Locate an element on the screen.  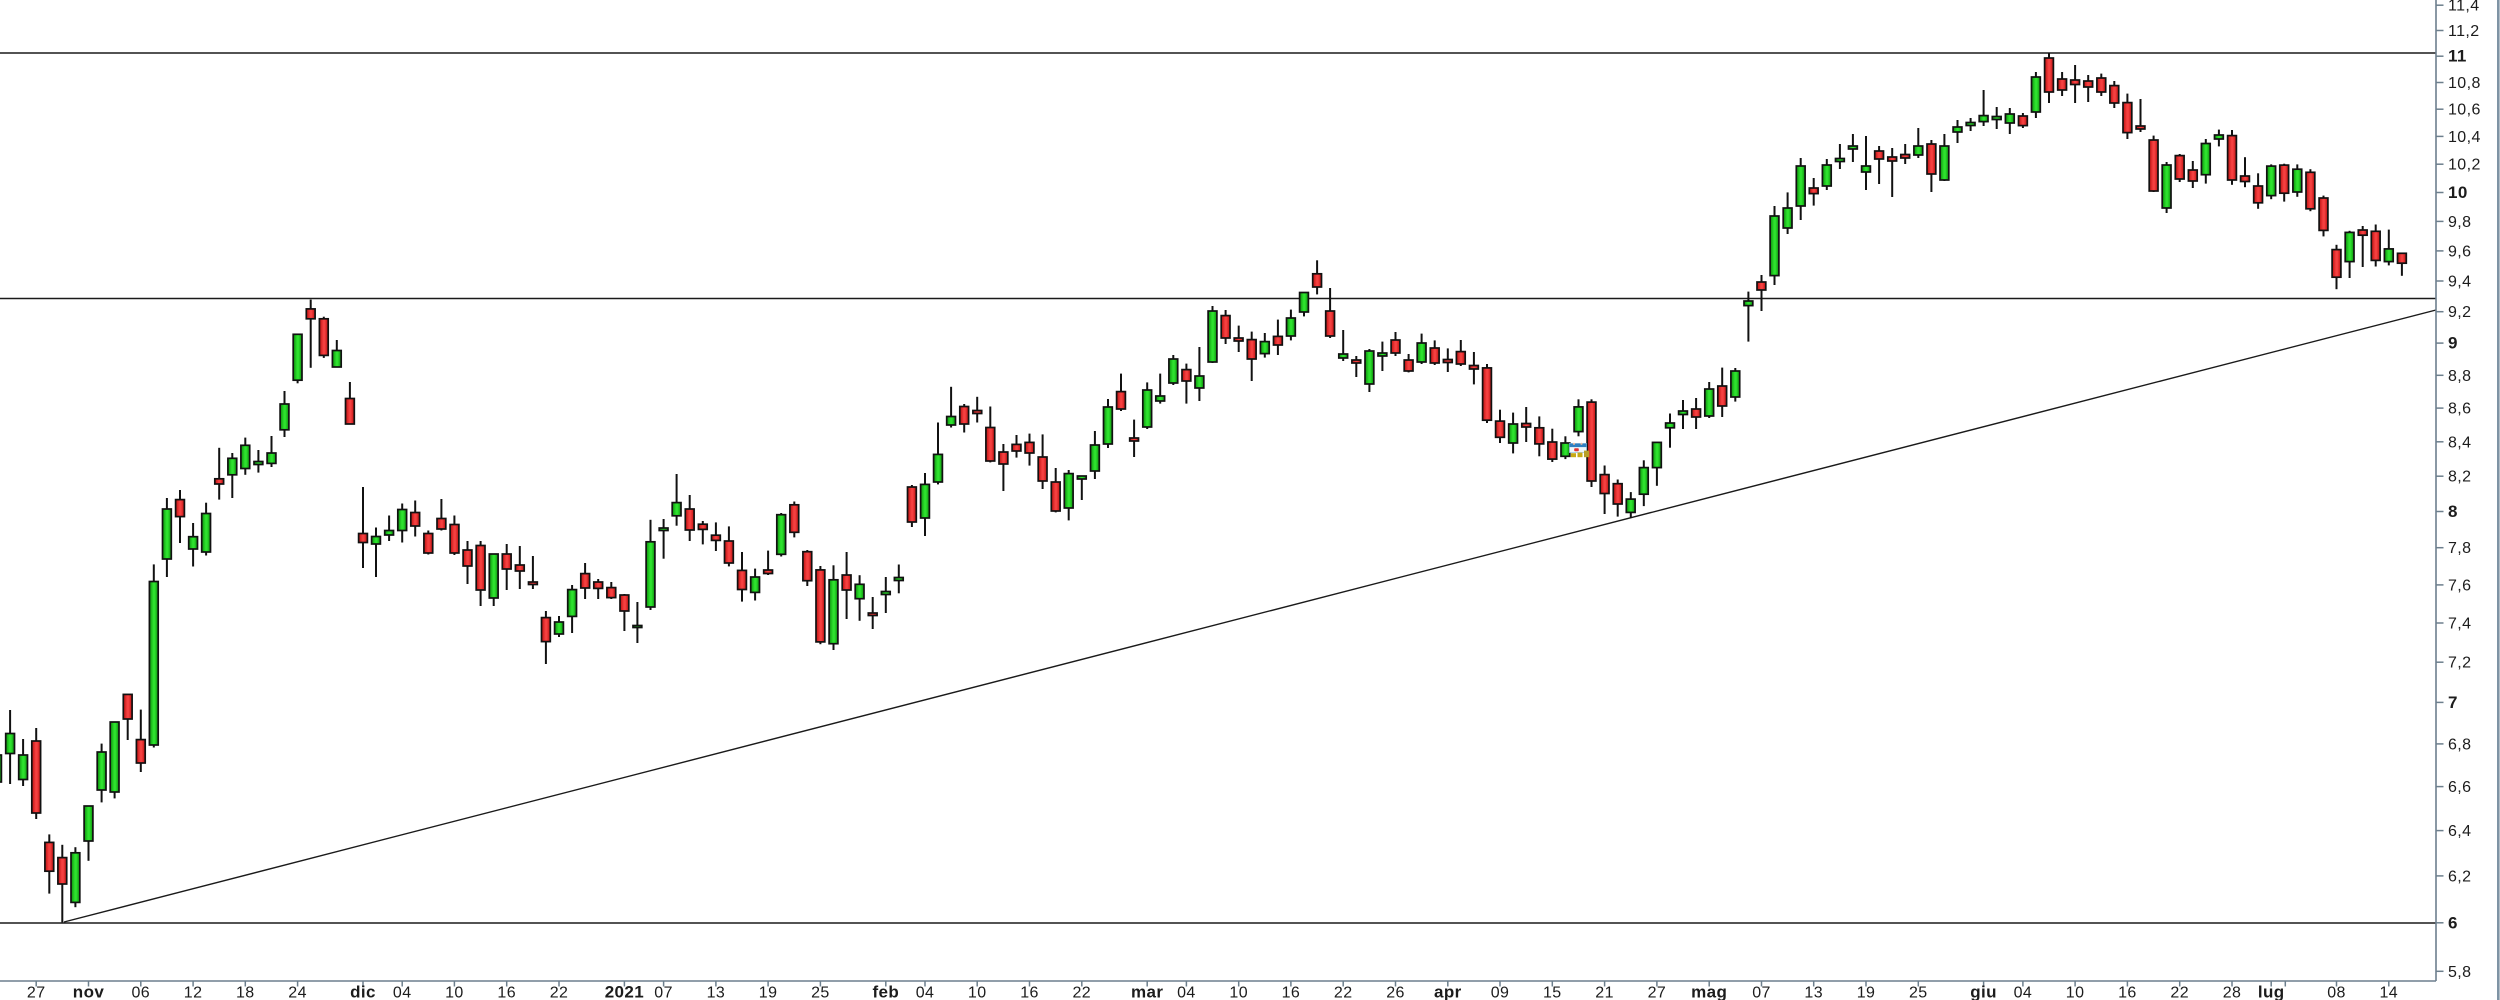
svg-text: 18 is located at coordinates (245, 992).